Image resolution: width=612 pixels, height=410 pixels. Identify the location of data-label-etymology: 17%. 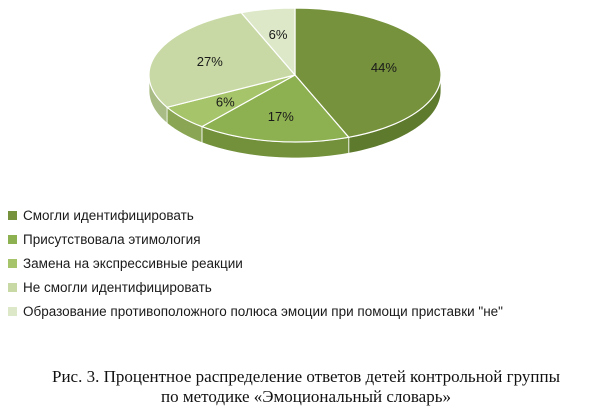
(281, 116).